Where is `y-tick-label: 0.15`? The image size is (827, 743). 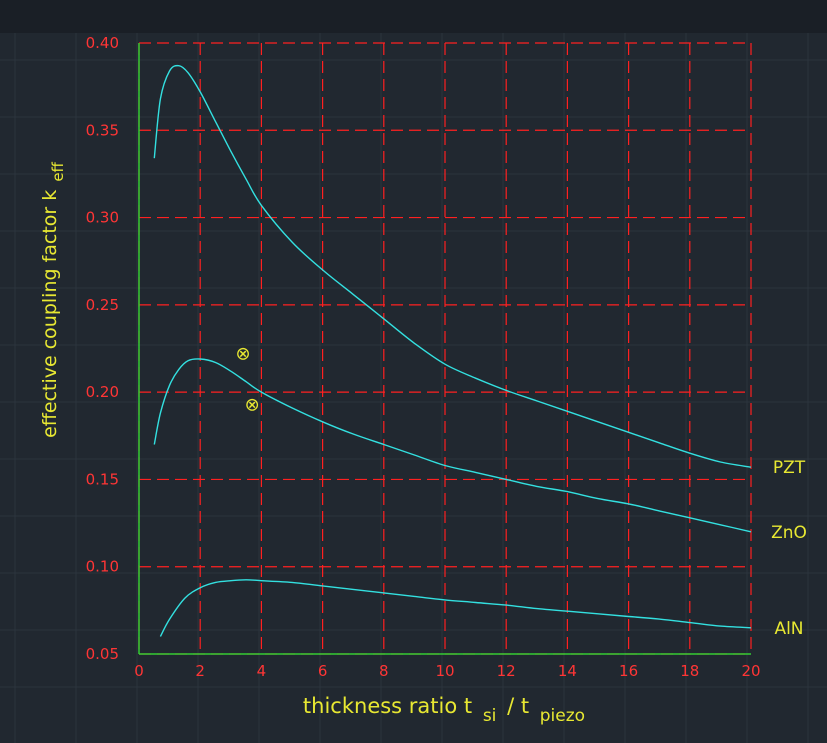
y-tick-label: 0.15 is located at coordinates (102, 479).